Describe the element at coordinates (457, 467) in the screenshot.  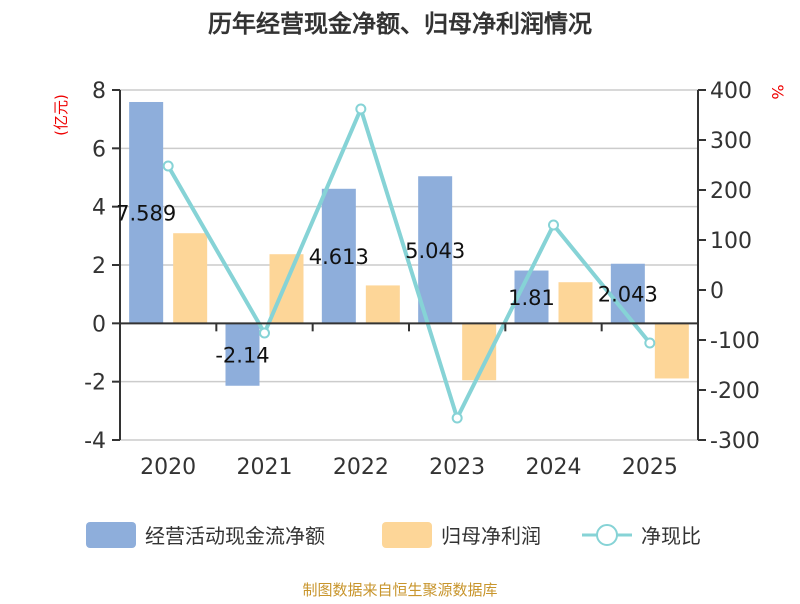
I see `x-tick-label: 2023` at that location.